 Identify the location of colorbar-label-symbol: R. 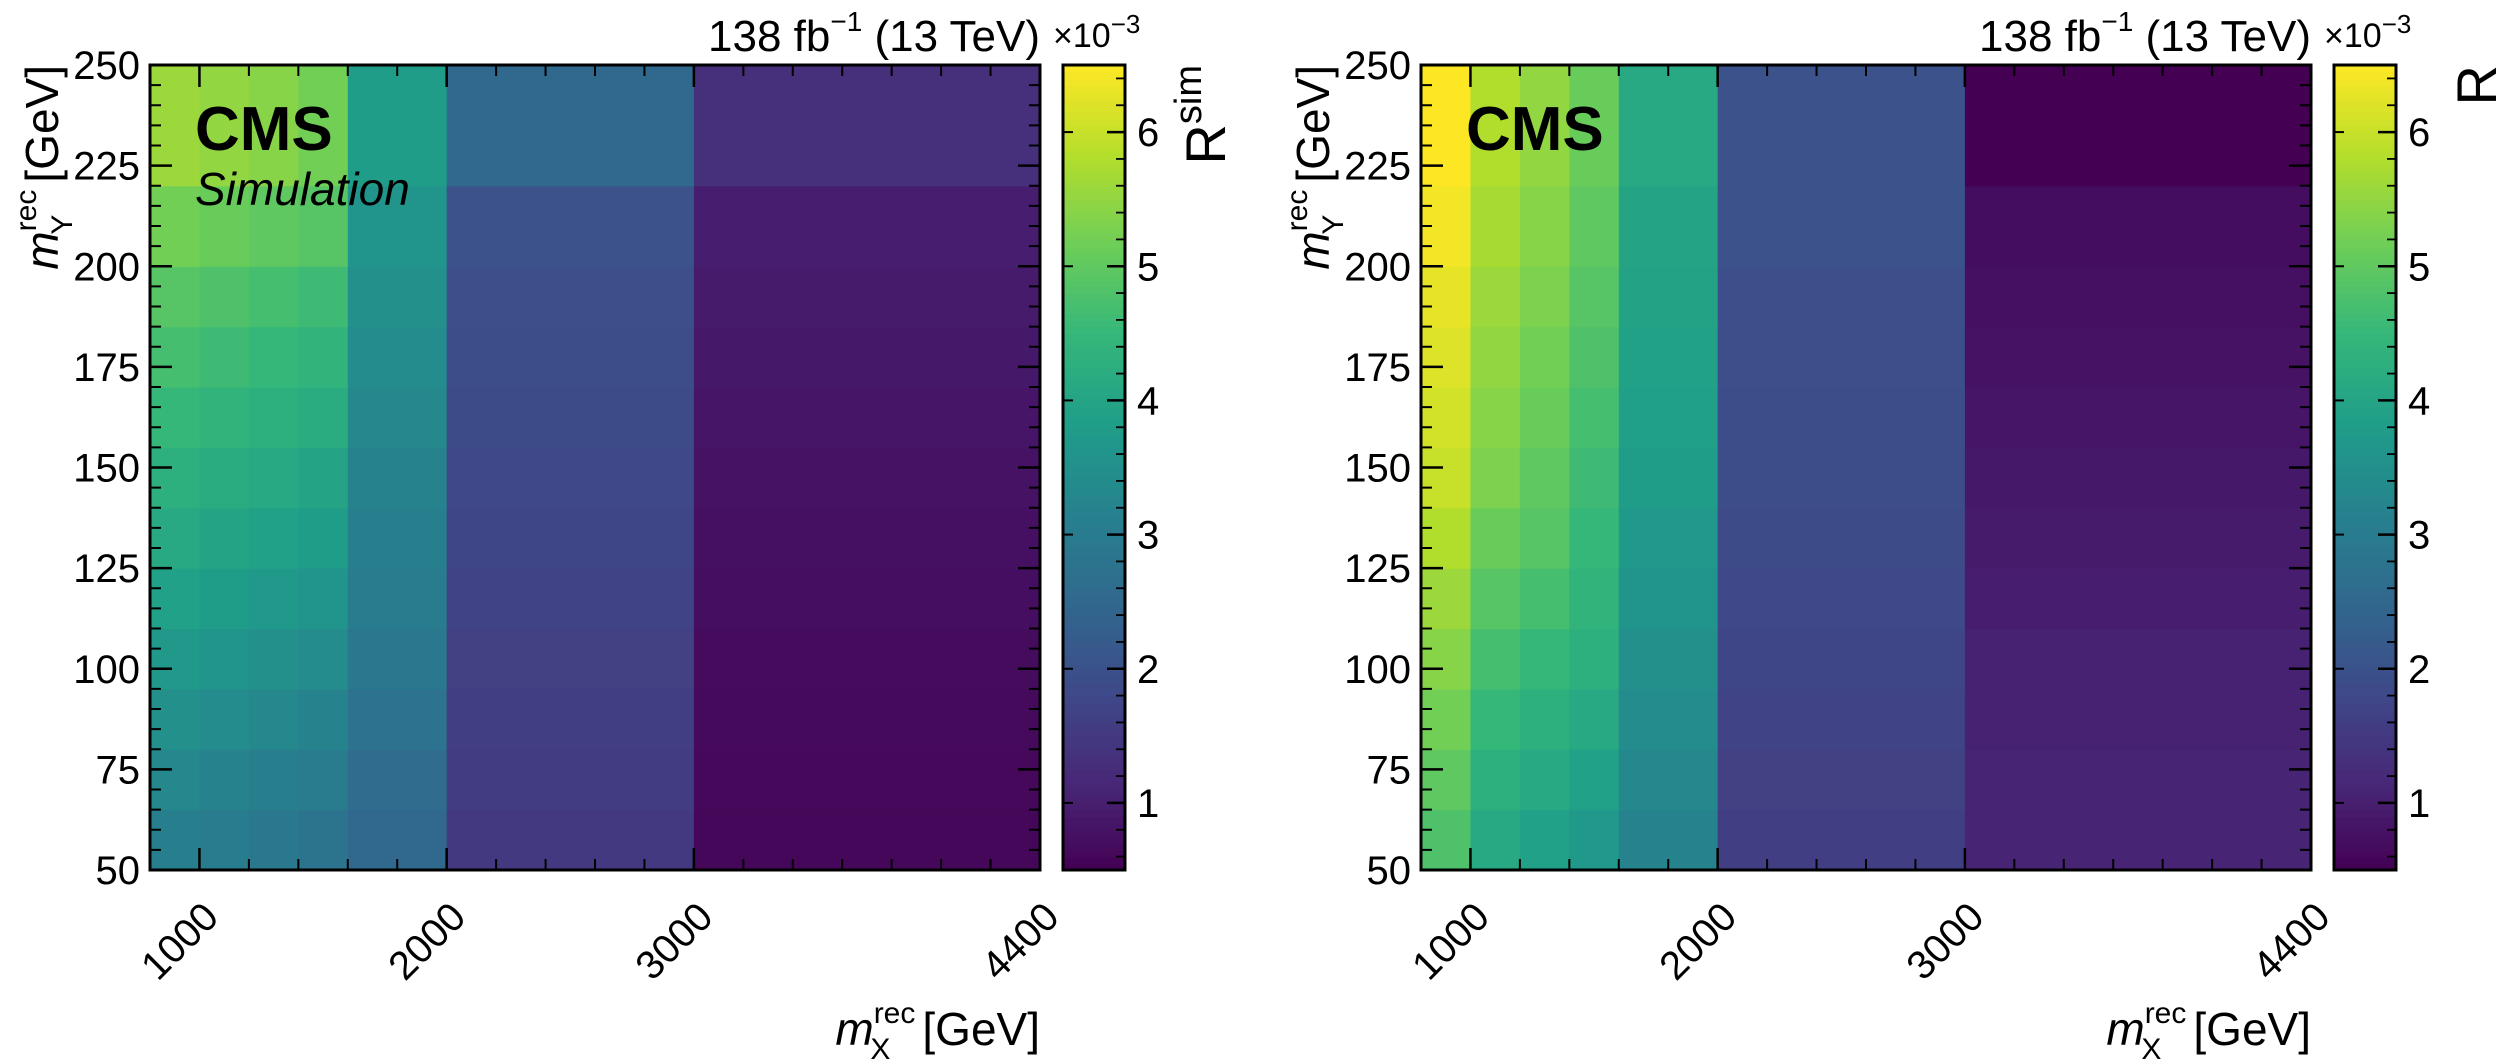
(1205, 144).